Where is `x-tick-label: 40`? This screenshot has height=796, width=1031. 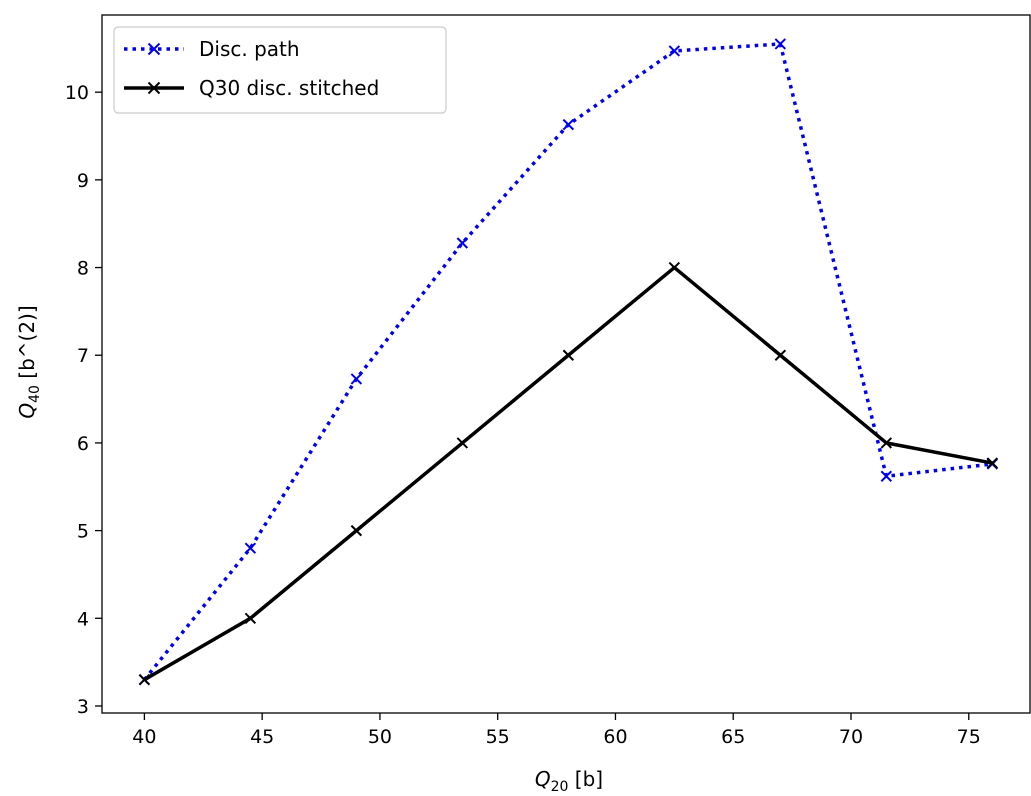
x-tick-label: 40 is located at coordinates (144, 737).